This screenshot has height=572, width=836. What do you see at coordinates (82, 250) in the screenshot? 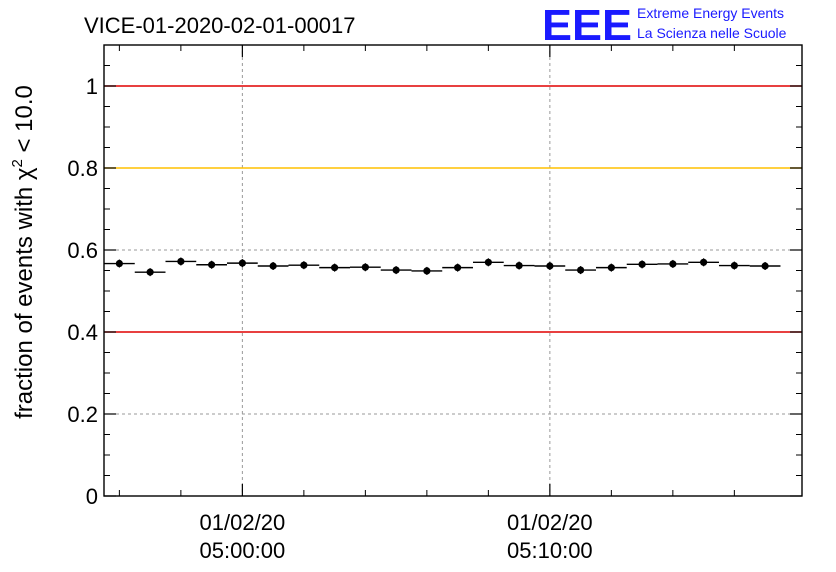
I see `y-tick-label: 0.6` at bounding box center [82, 250].